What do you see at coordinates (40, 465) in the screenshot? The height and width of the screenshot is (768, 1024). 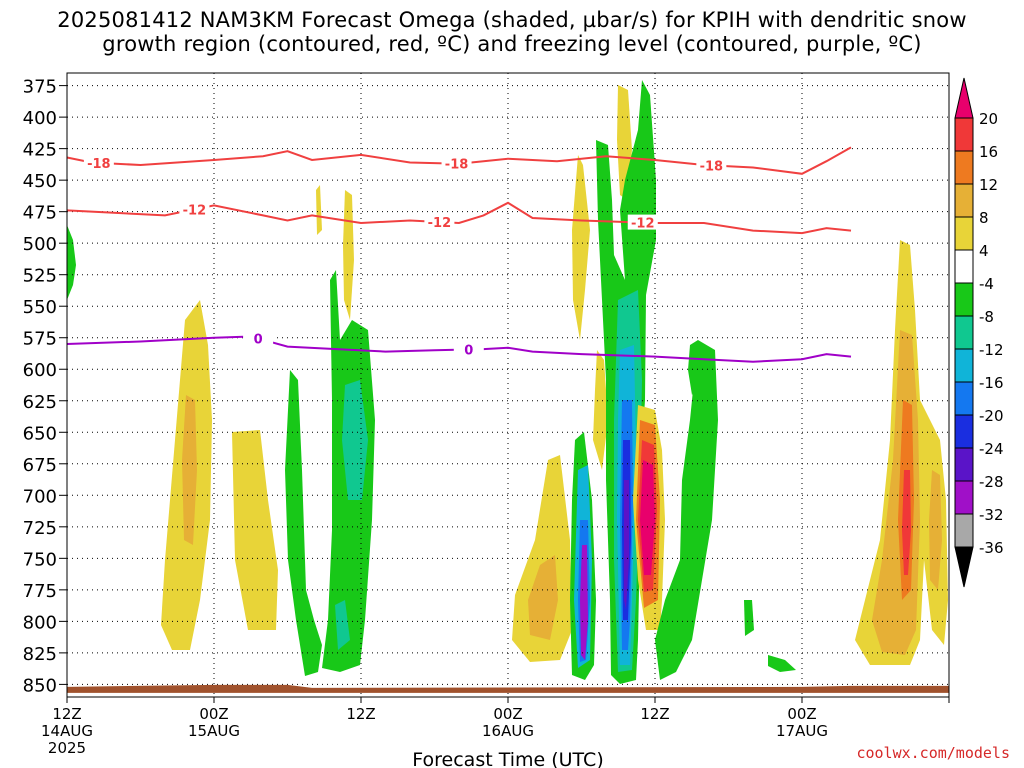 I see `y-tick-label: 675` at bounding box center [40, 465].